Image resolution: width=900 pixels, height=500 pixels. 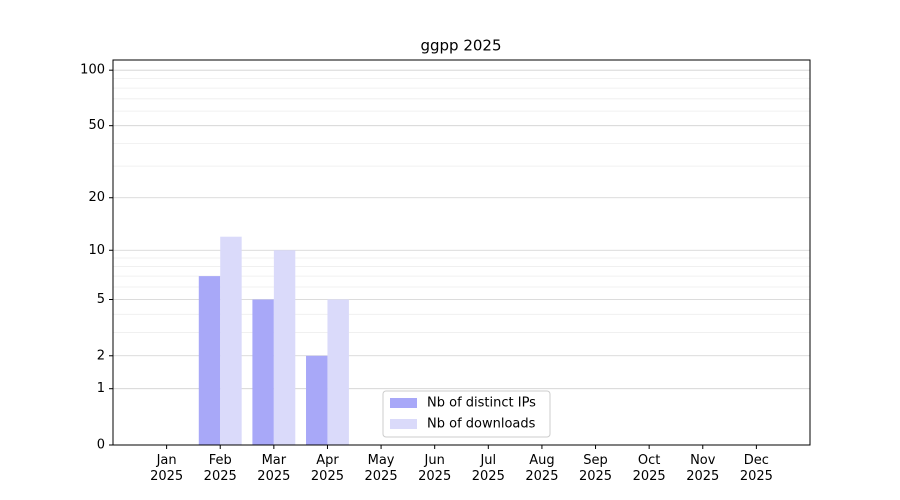 What do you see at coordinates (101, 445) in the screenshot?
I see `y-tick-label: 0` at bounding box center [101, 445].